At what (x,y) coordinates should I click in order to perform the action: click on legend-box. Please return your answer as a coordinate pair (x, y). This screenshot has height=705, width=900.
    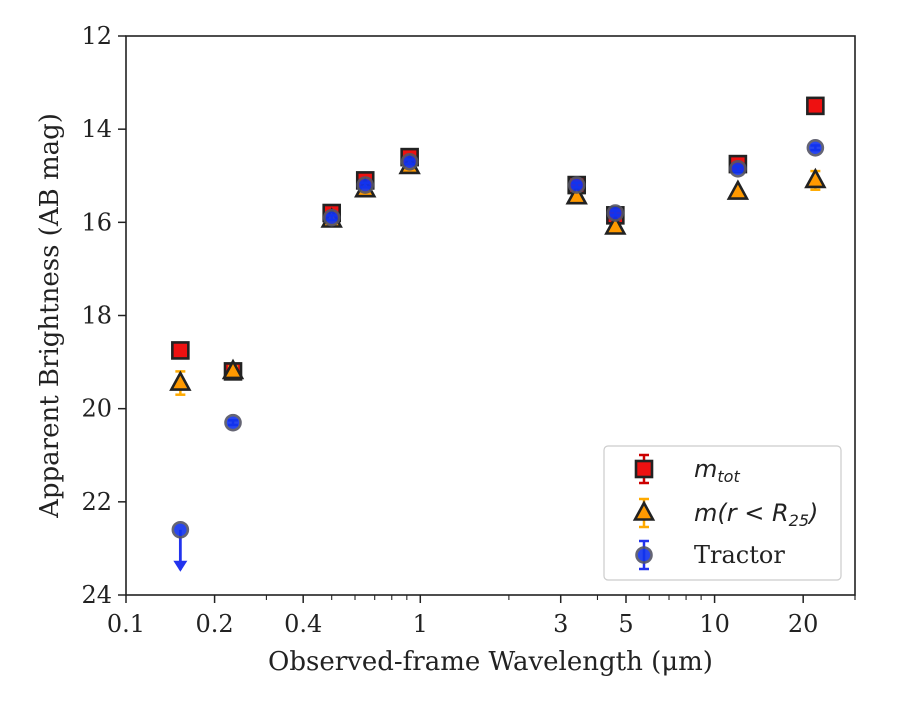
    Looking at the image, I should click on (722, 513).